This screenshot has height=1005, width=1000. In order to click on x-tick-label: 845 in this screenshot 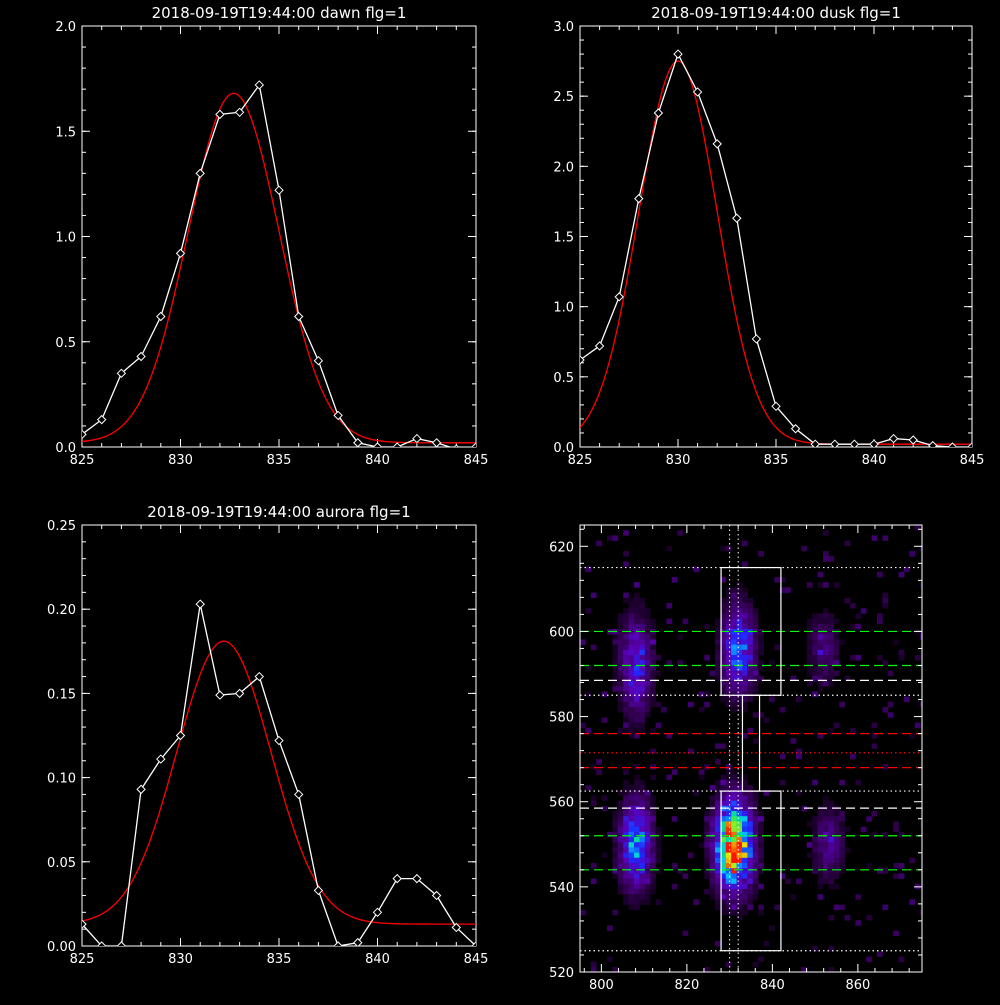, I will do `click(476, 959)`.